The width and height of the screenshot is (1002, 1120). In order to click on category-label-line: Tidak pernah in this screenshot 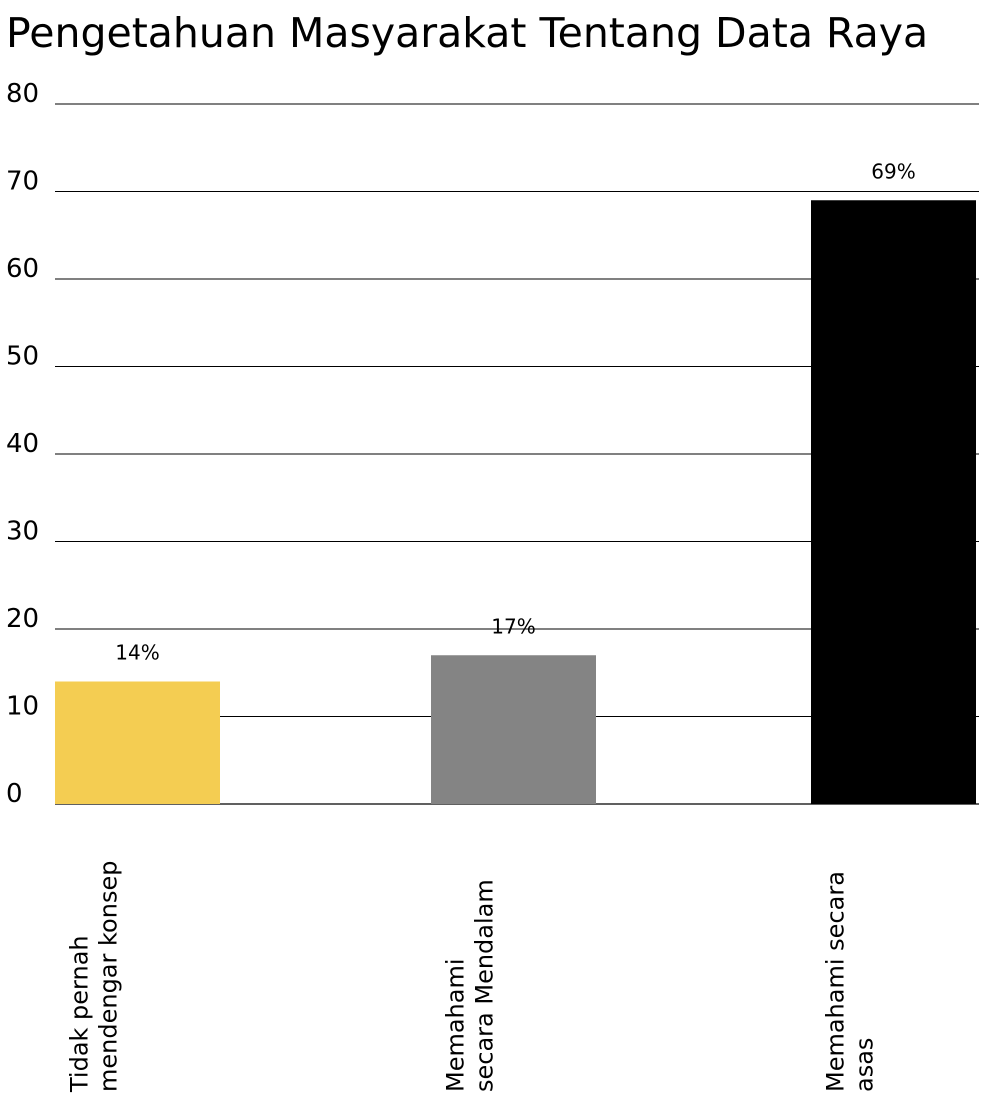, I will do `click(80, 1014)`.